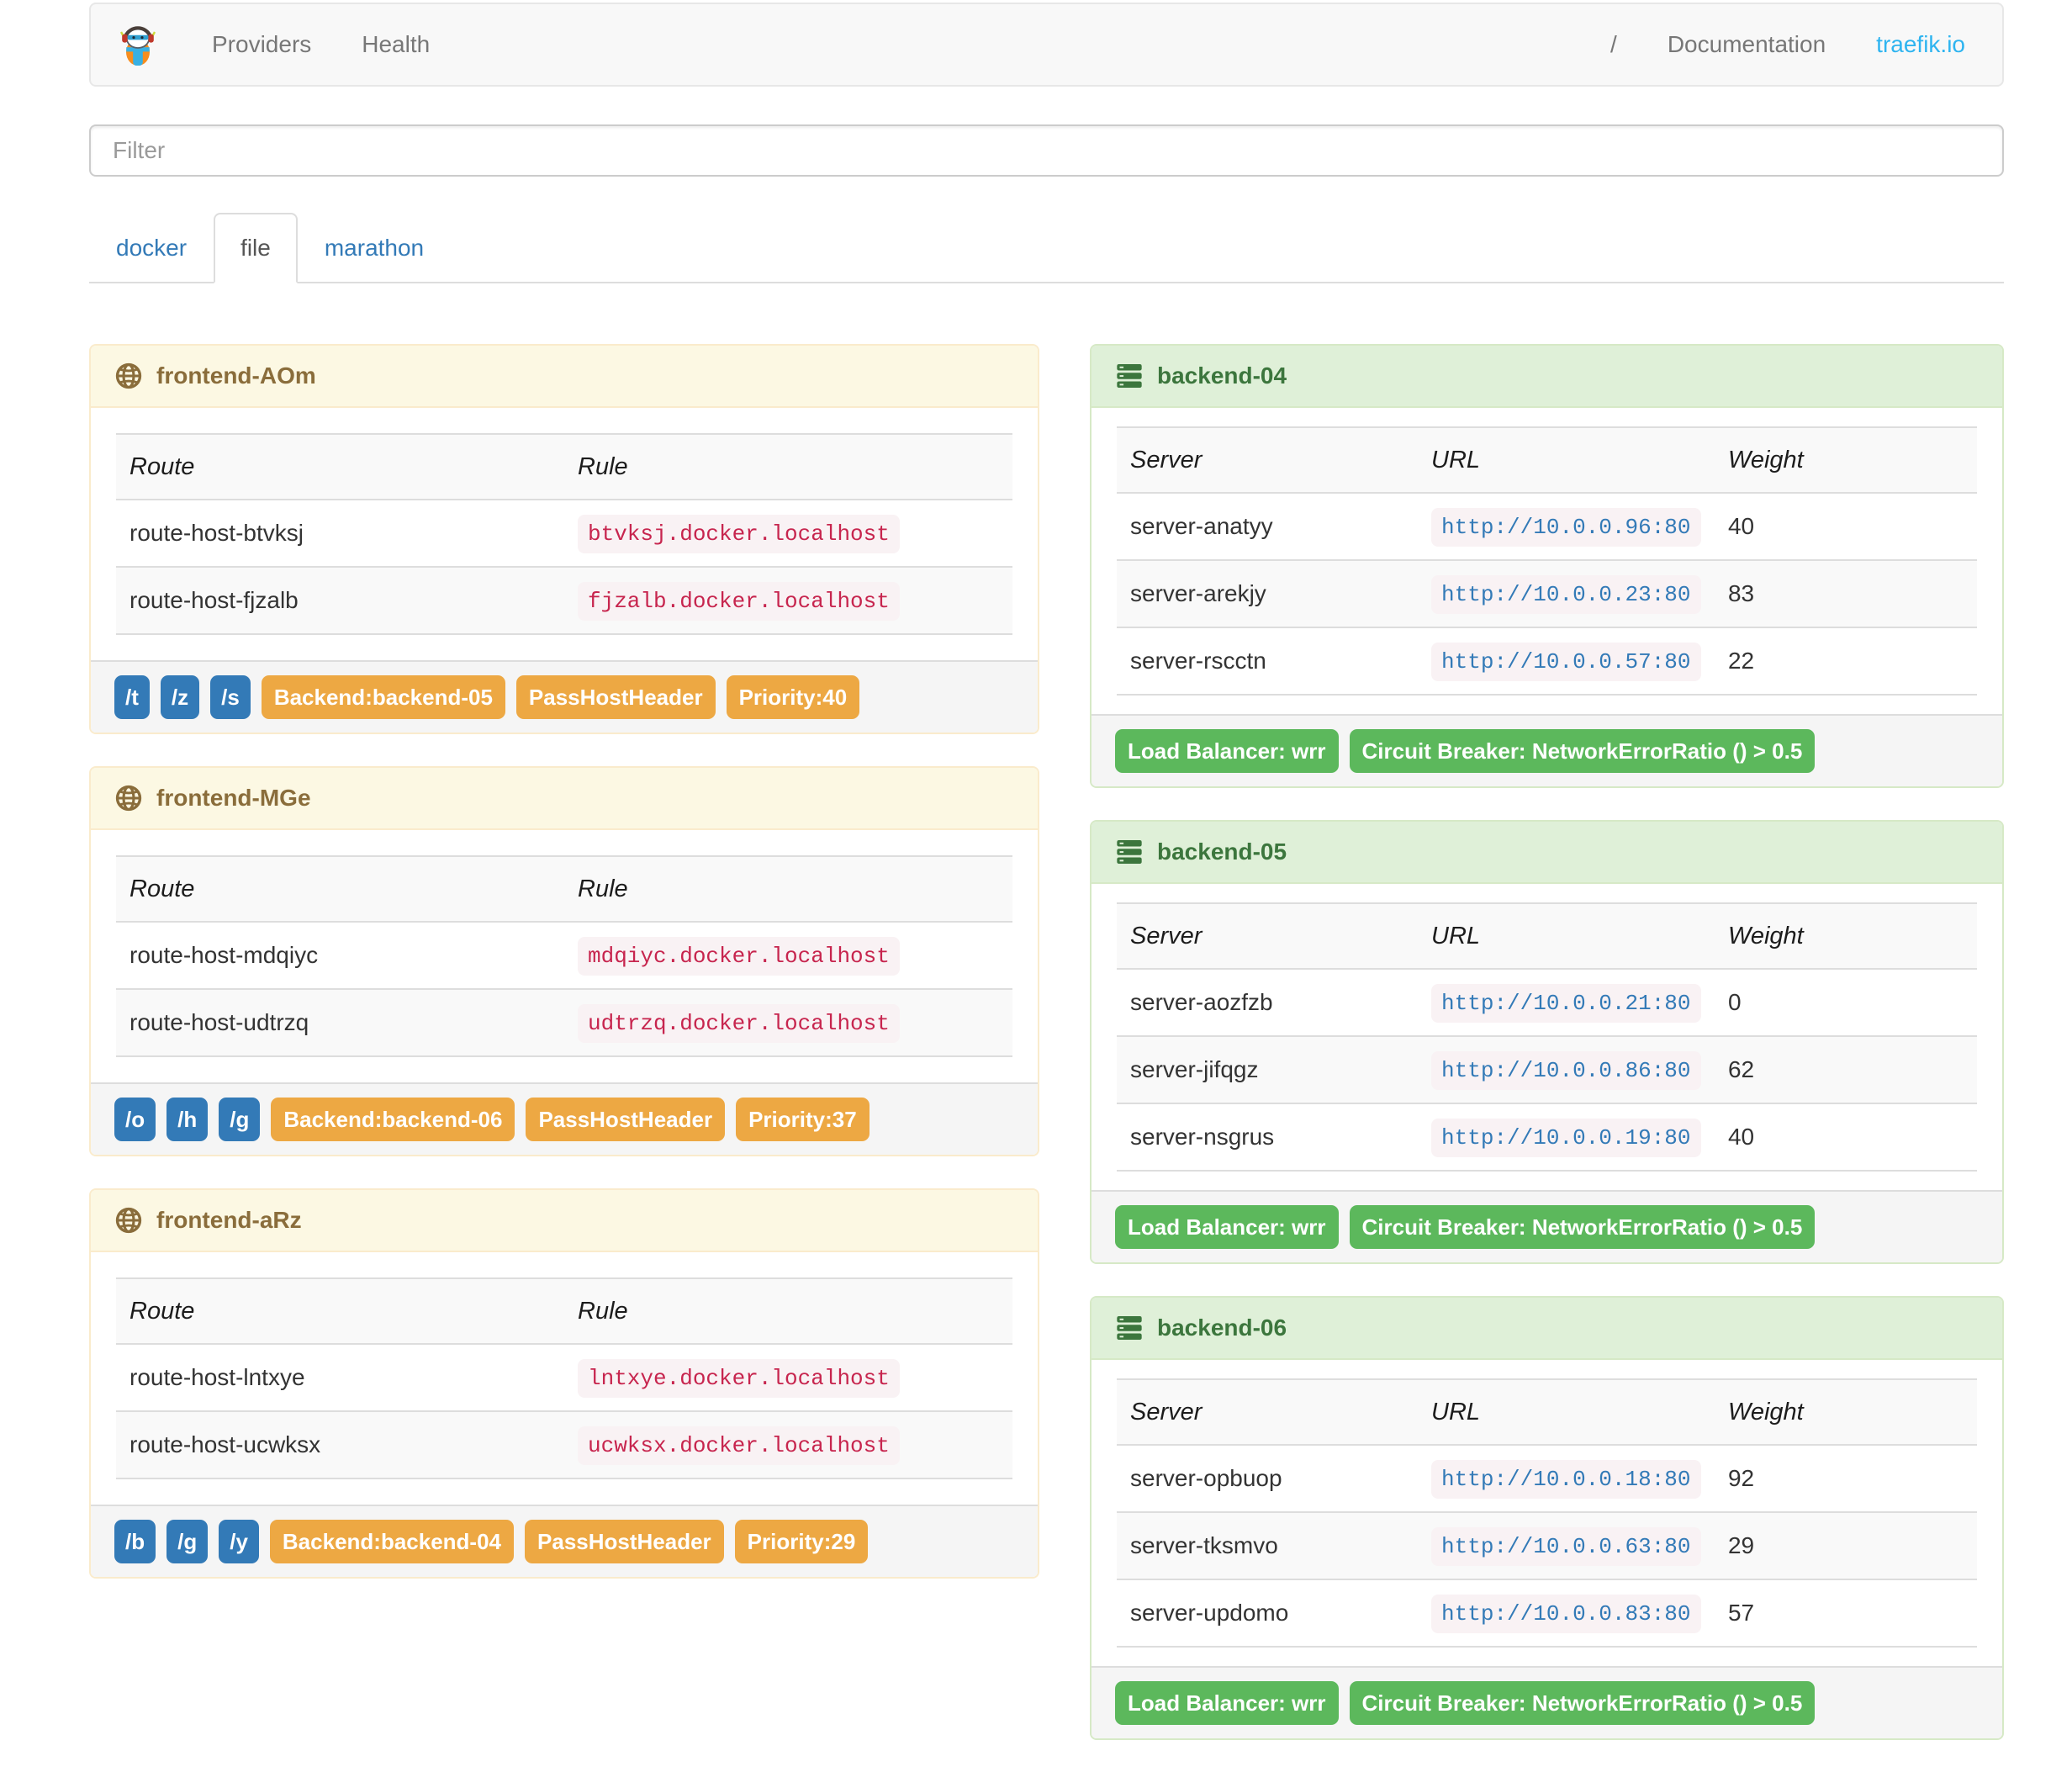  Describe the element at coordinates (564, 377) in the screenshot. I see `frontend-card-header: frontend-AOm` at that location.